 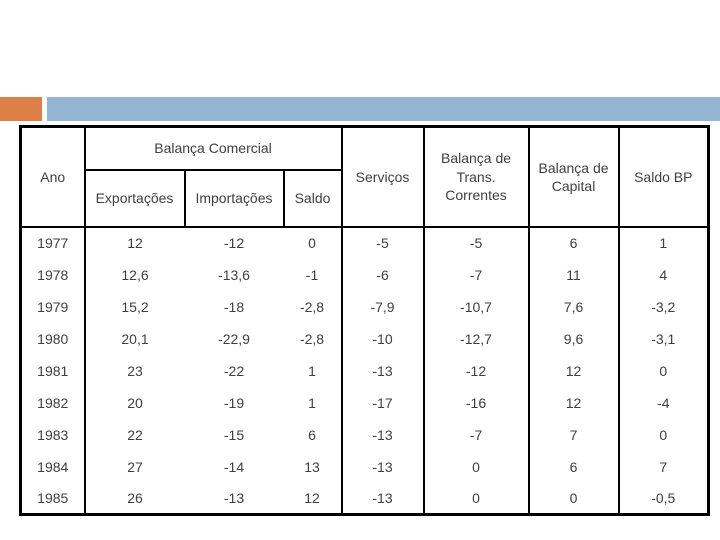 I want to click on table-row: 1980 20,1 -22,9 -2,8 -10 -12,7 9,6 -3,1, so click(x=364, y=338).